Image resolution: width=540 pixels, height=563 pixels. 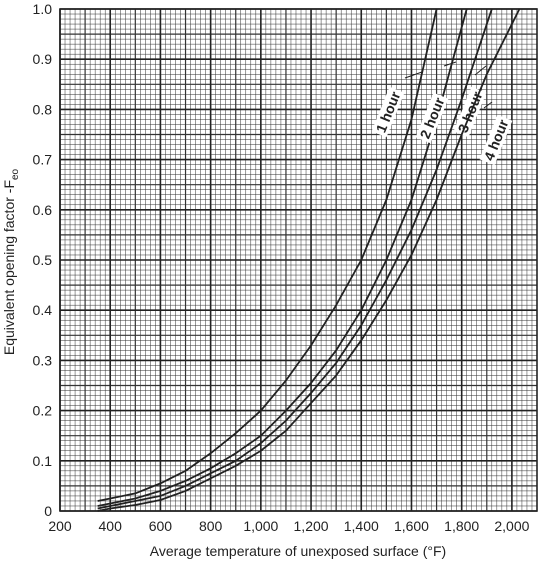 I want to click on x-tick-label: 800, so click(x=211, y=526).